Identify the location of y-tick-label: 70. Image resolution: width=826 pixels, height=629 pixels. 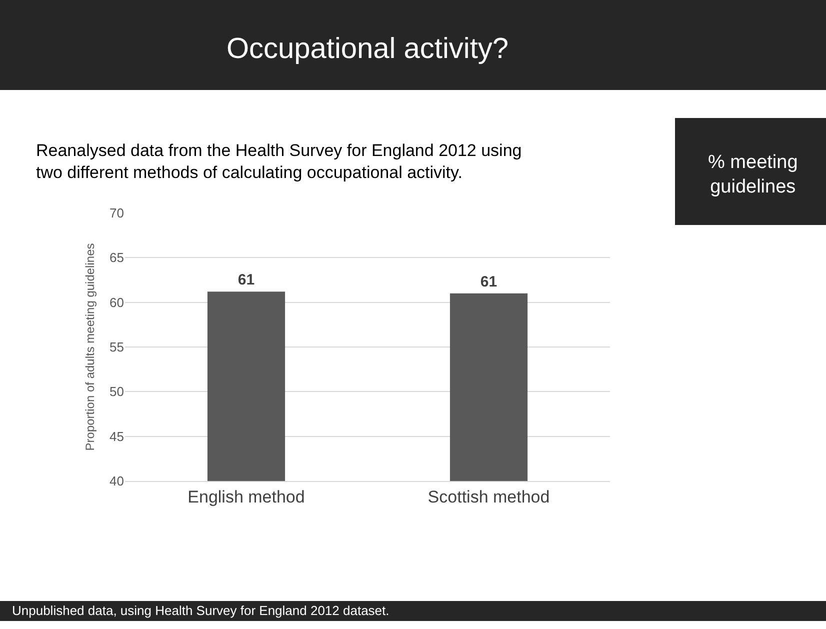
(117, 213).